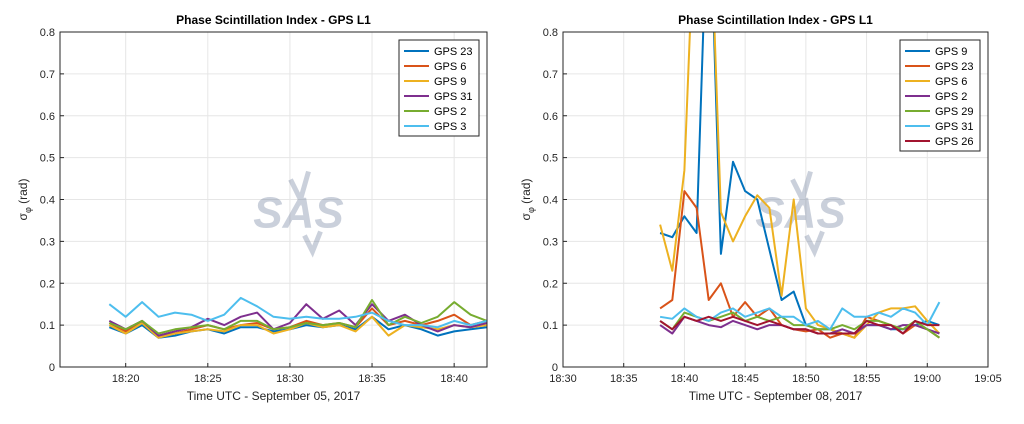 Image resolution: width=1024 pixels, height=424 pixels. I want to click on x-tick-label: 18:25, so click(208, 379).